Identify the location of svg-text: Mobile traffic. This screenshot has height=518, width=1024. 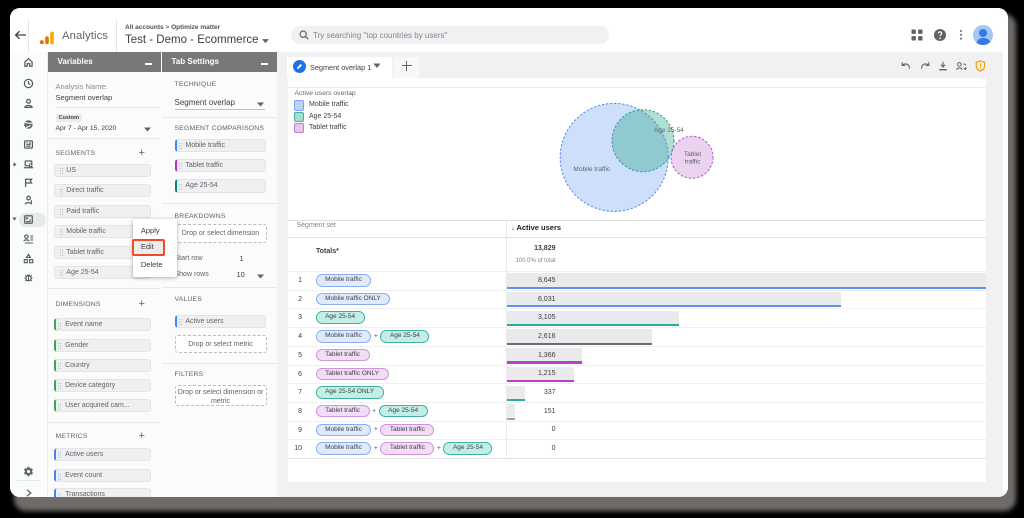
(591, 169).